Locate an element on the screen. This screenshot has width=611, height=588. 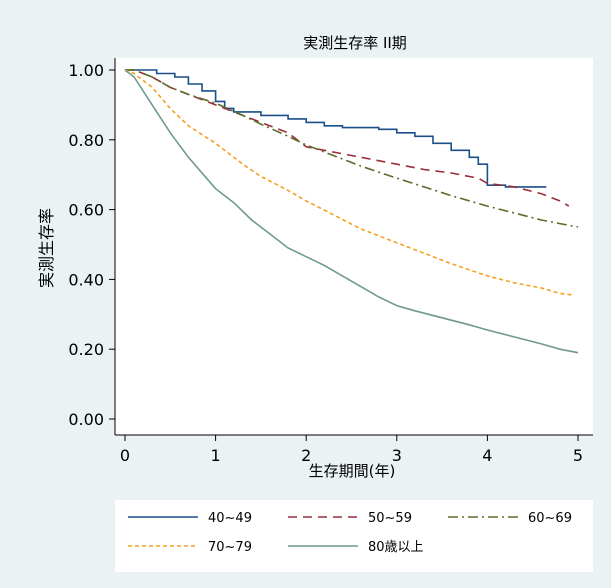
legend-label-3: 60~69 is located at coordinates (550, 518).